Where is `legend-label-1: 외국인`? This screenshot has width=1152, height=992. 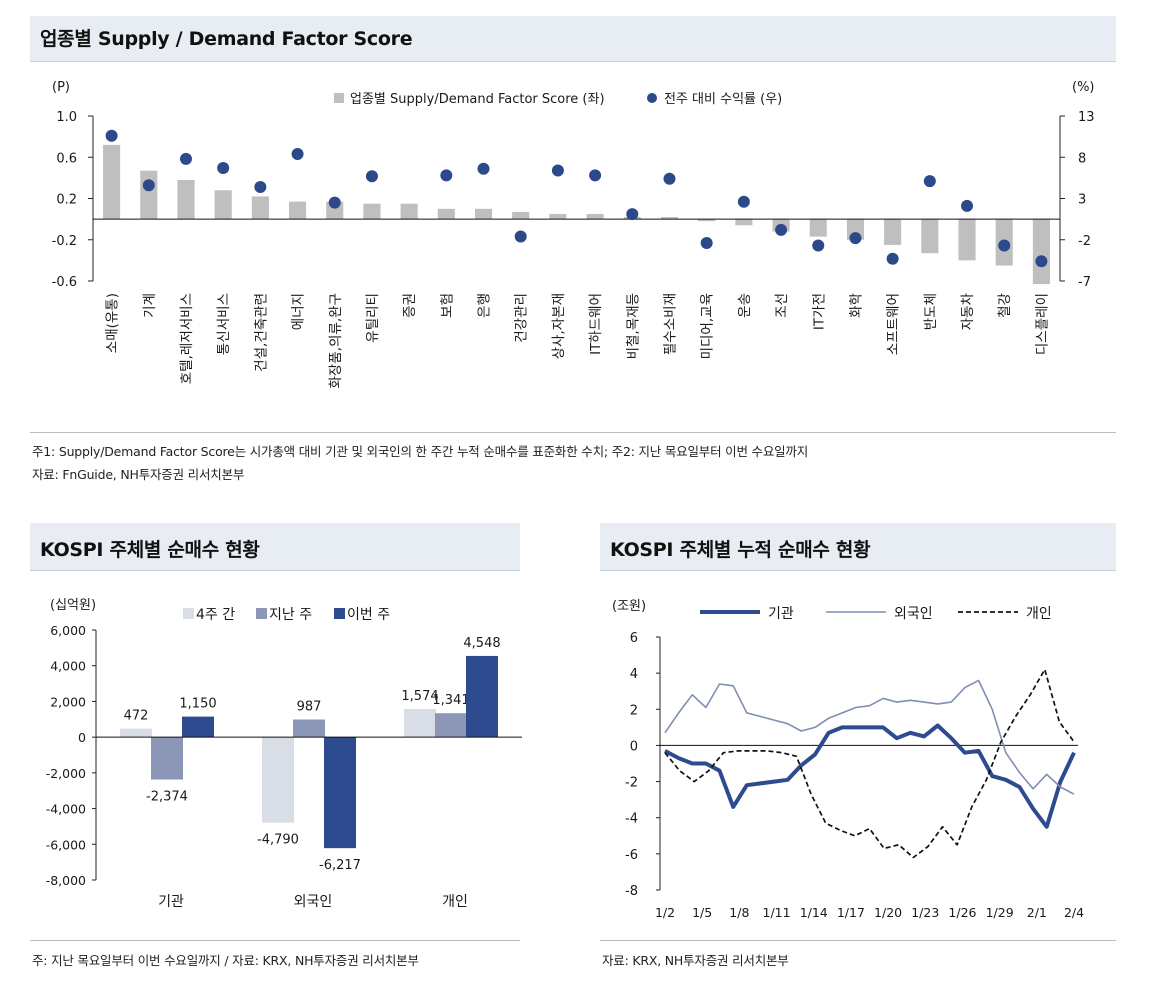 legend-label-1: 외국인 is located at coordinates (913, 614).